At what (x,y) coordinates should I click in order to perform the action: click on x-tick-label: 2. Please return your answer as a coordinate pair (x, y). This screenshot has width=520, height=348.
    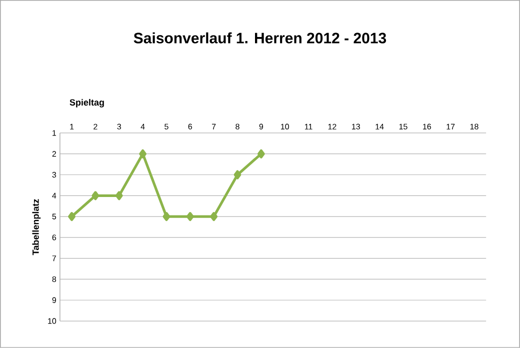
    Looking at the image, I should click on (96, 127).